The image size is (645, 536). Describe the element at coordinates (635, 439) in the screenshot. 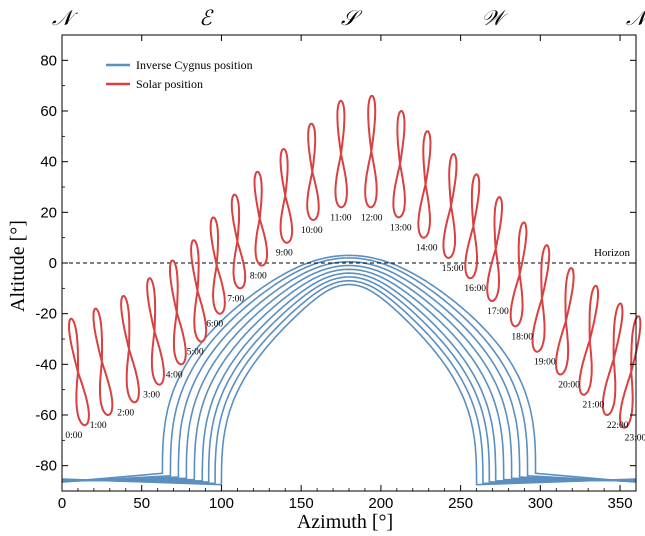

I see `hour-label: 23:00` at that location.